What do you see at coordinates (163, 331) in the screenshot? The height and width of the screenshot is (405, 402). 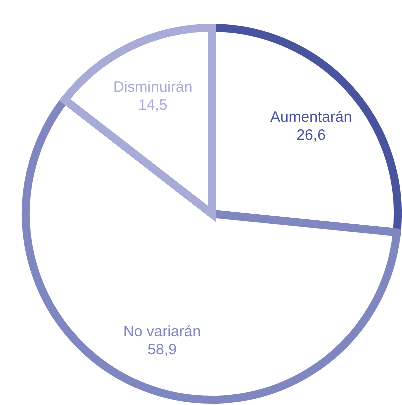 I see `slice-label: No variarán` at bounding box center [163, 331].